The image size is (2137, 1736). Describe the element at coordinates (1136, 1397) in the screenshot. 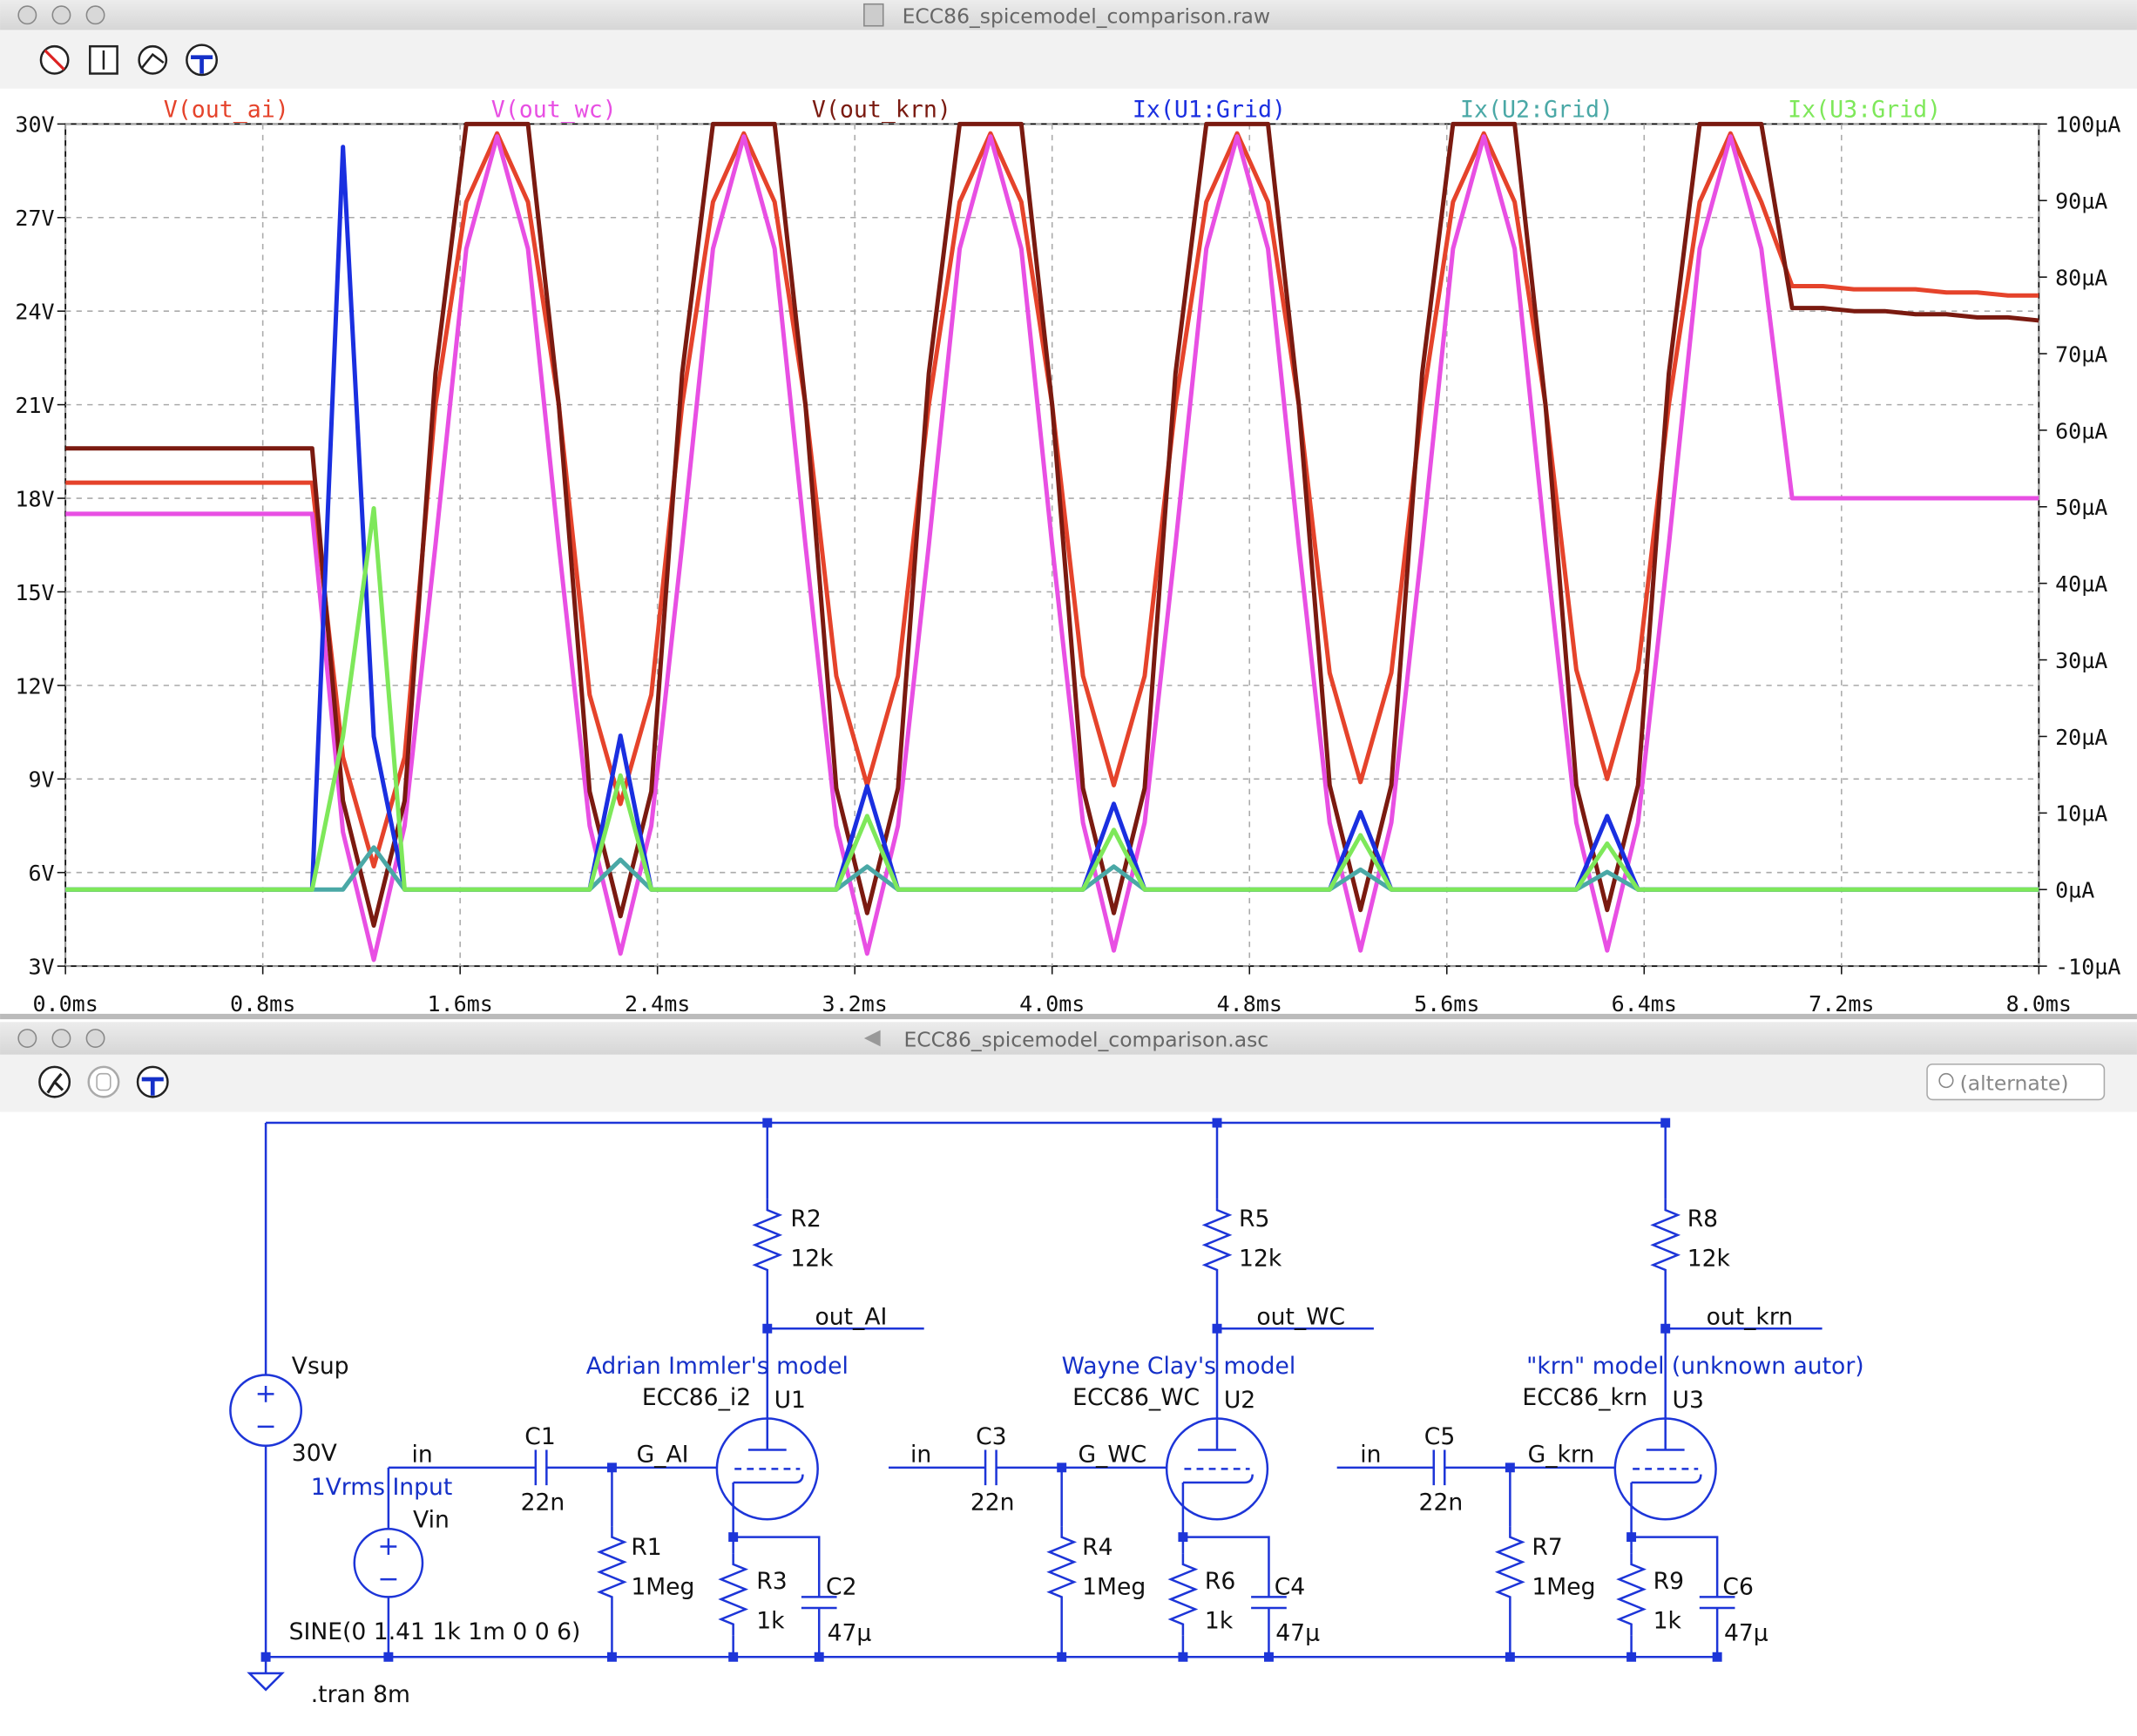

I see `schematic-label: ECC86_WC` at that location.